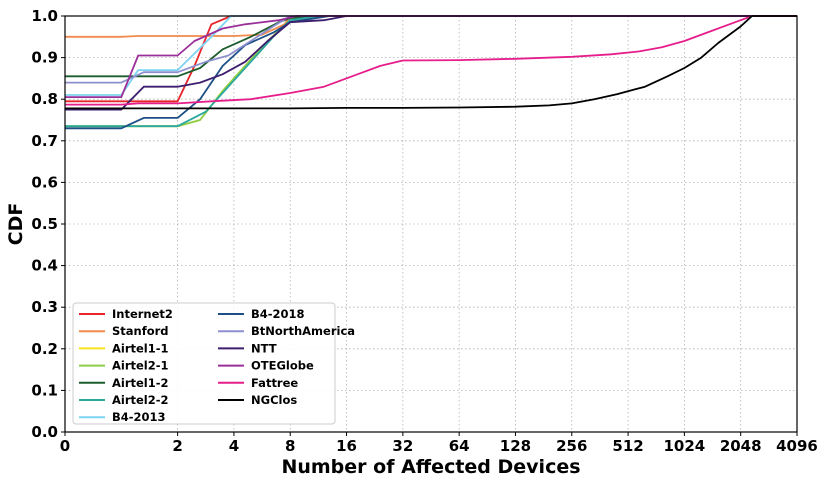 The height and width of the screenshot is (485, 830). I want to click on legend-entry: B4-2018, so click(278, 314).